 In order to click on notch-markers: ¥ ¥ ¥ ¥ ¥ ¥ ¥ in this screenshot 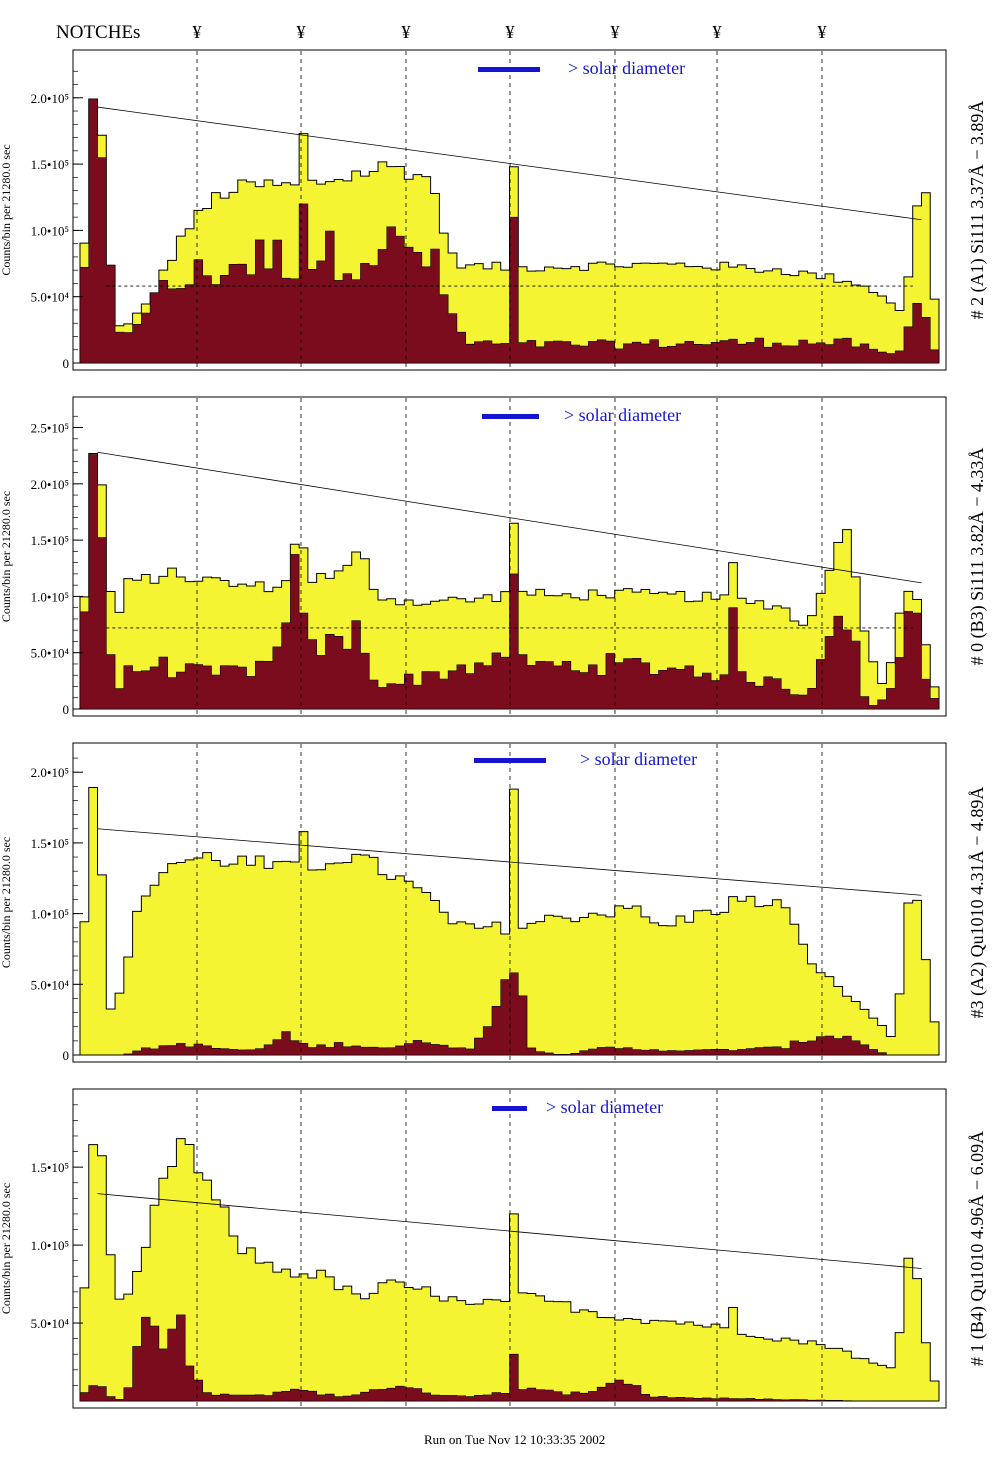, I will do `click(510, 32)`.